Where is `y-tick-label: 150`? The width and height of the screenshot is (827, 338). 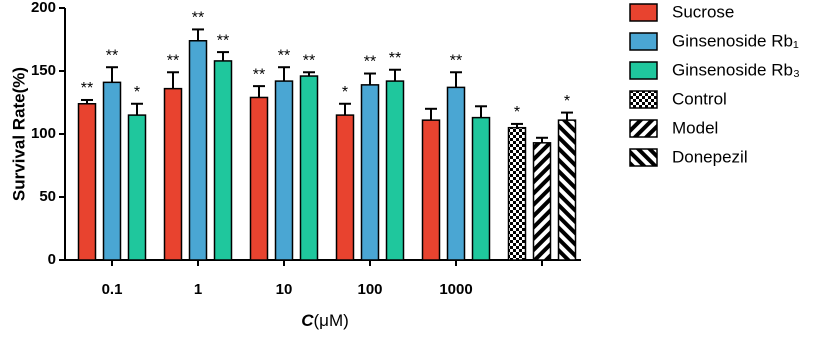
y-tick-label: 150 is located at coordinates (43, 70).